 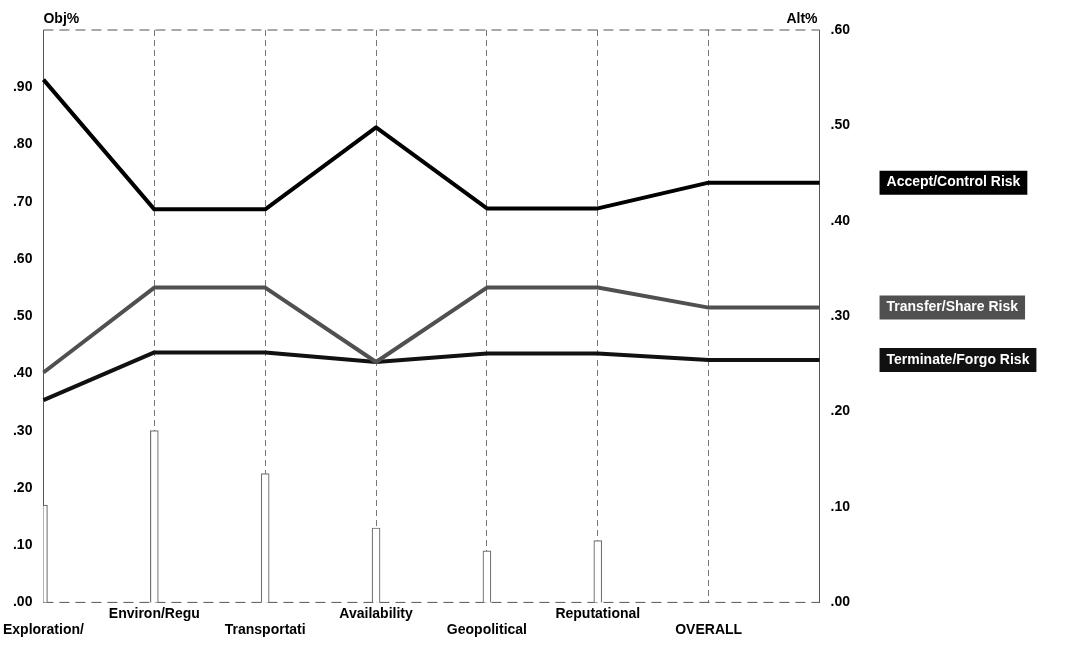 I want to click on x-tick-label: OVERALL, so click(x=709, y=629).